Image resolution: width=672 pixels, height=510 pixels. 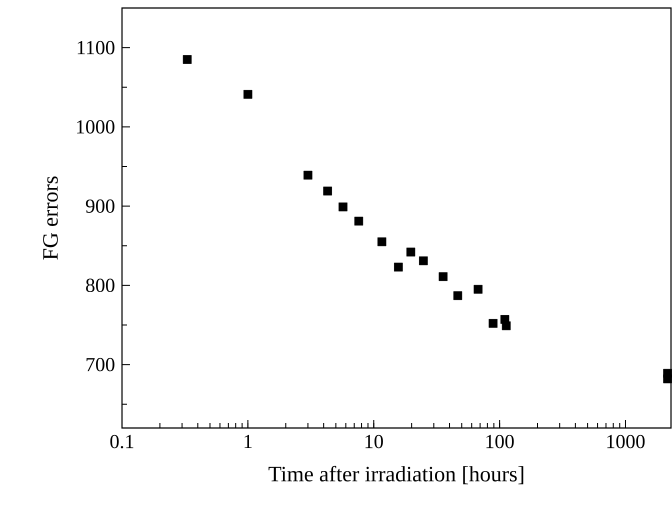 I want to click on y-tick-label: 1100, so click(x=96, y=47).